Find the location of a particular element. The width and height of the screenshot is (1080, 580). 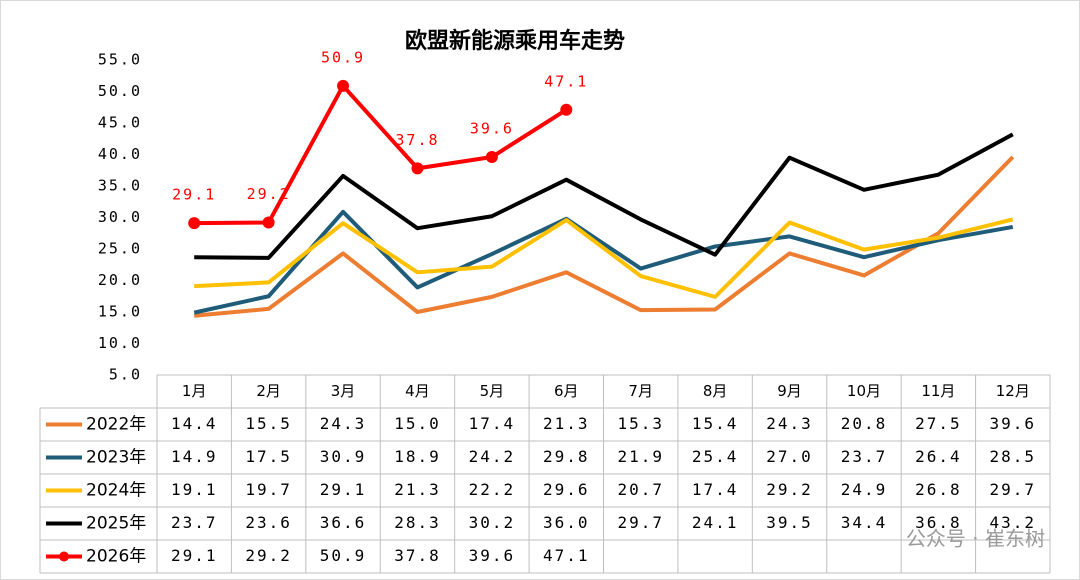

y-tick-label: 30.0 is located at coordinates (120, 217).